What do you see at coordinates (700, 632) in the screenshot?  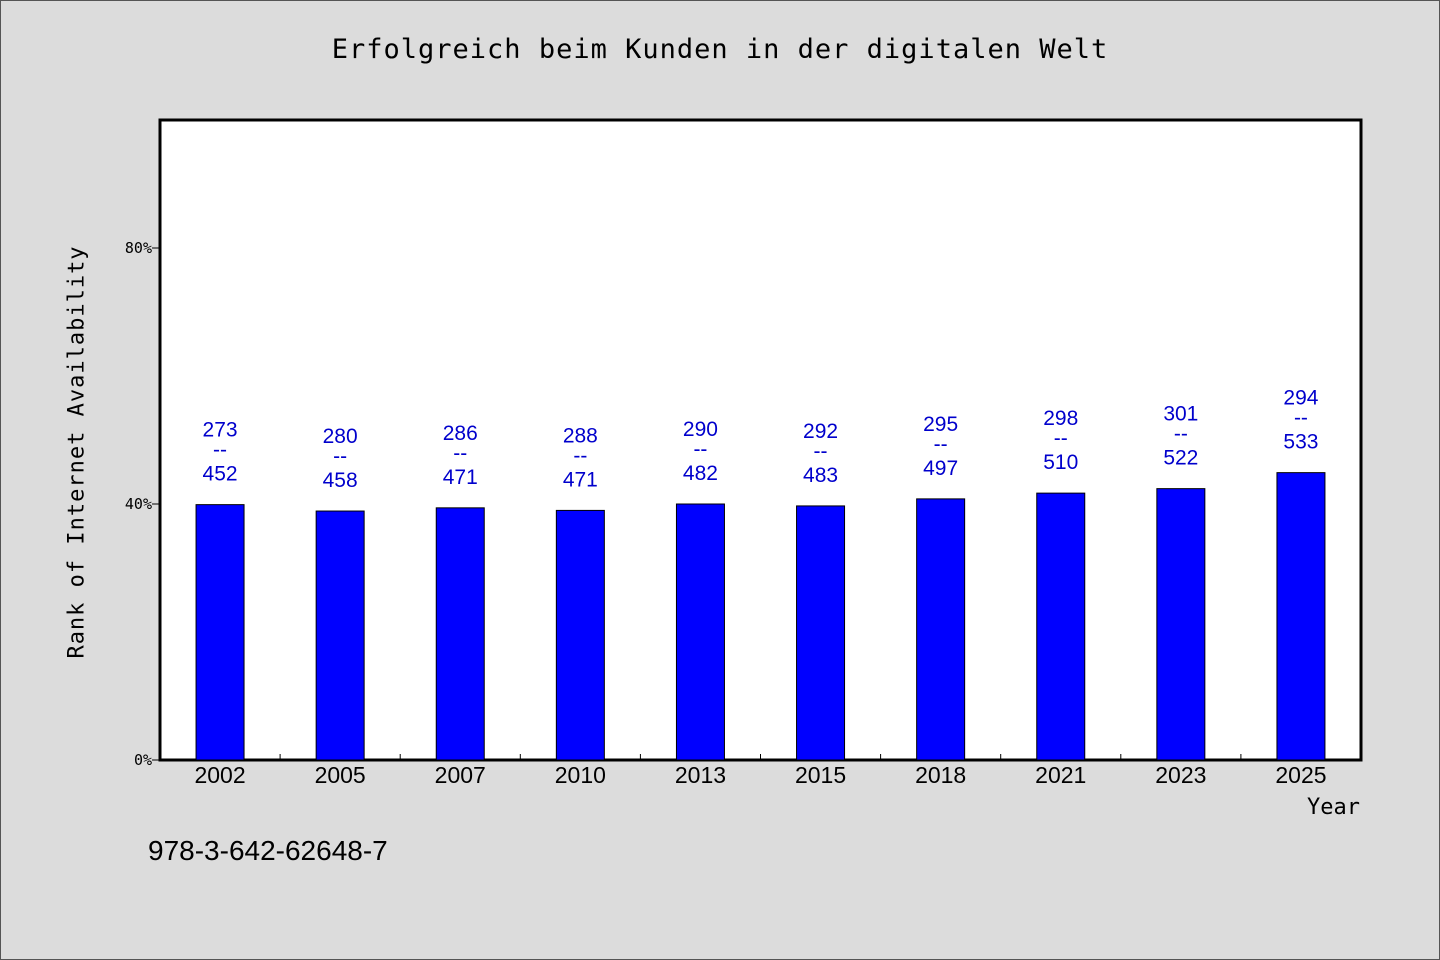 I see `bar-2013` at bounding box center [700, 632].